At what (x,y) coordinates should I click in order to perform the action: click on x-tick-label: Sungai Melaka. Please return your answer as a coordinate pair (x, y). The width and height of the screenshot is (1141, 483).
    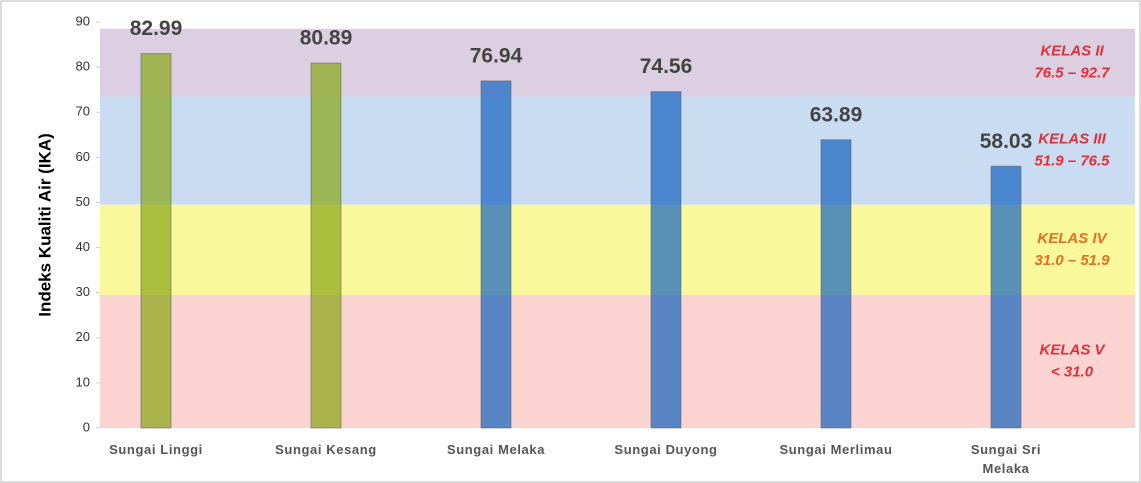
    Looking at the image, I should click on (496, 449).